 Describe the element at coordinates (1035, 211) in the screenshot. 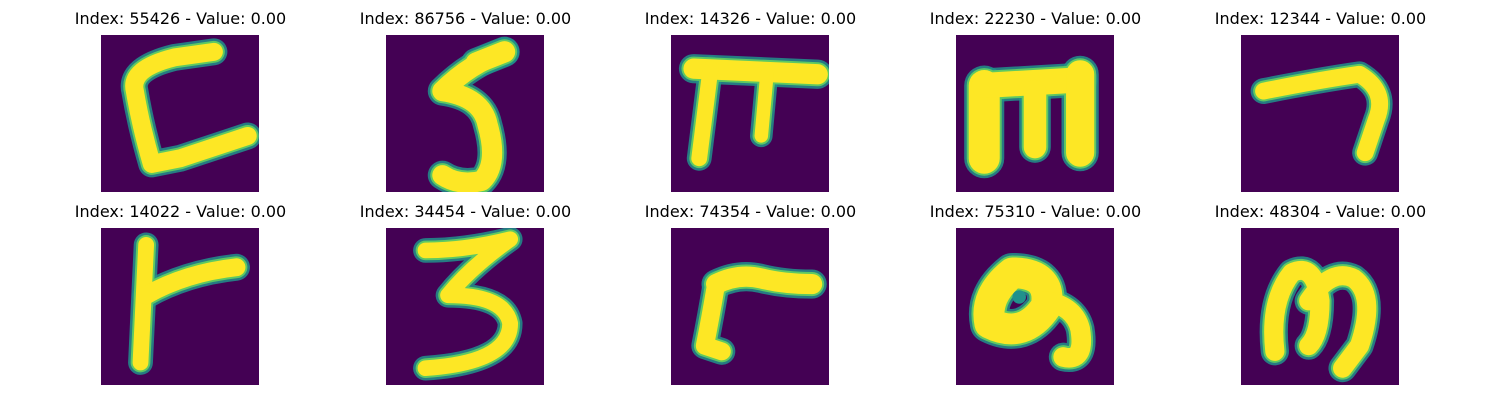

I see `panel-title: Index: 75310 - Value: 0.00` at that location.